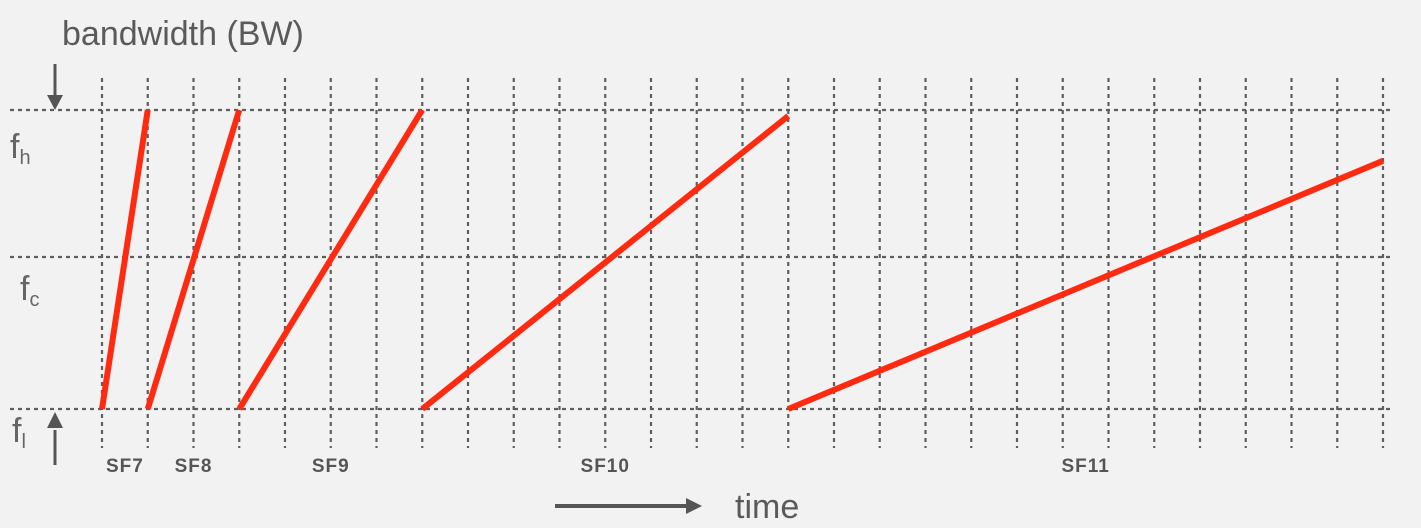  I want to click on freq-label-high: fh, so click(20, 148).